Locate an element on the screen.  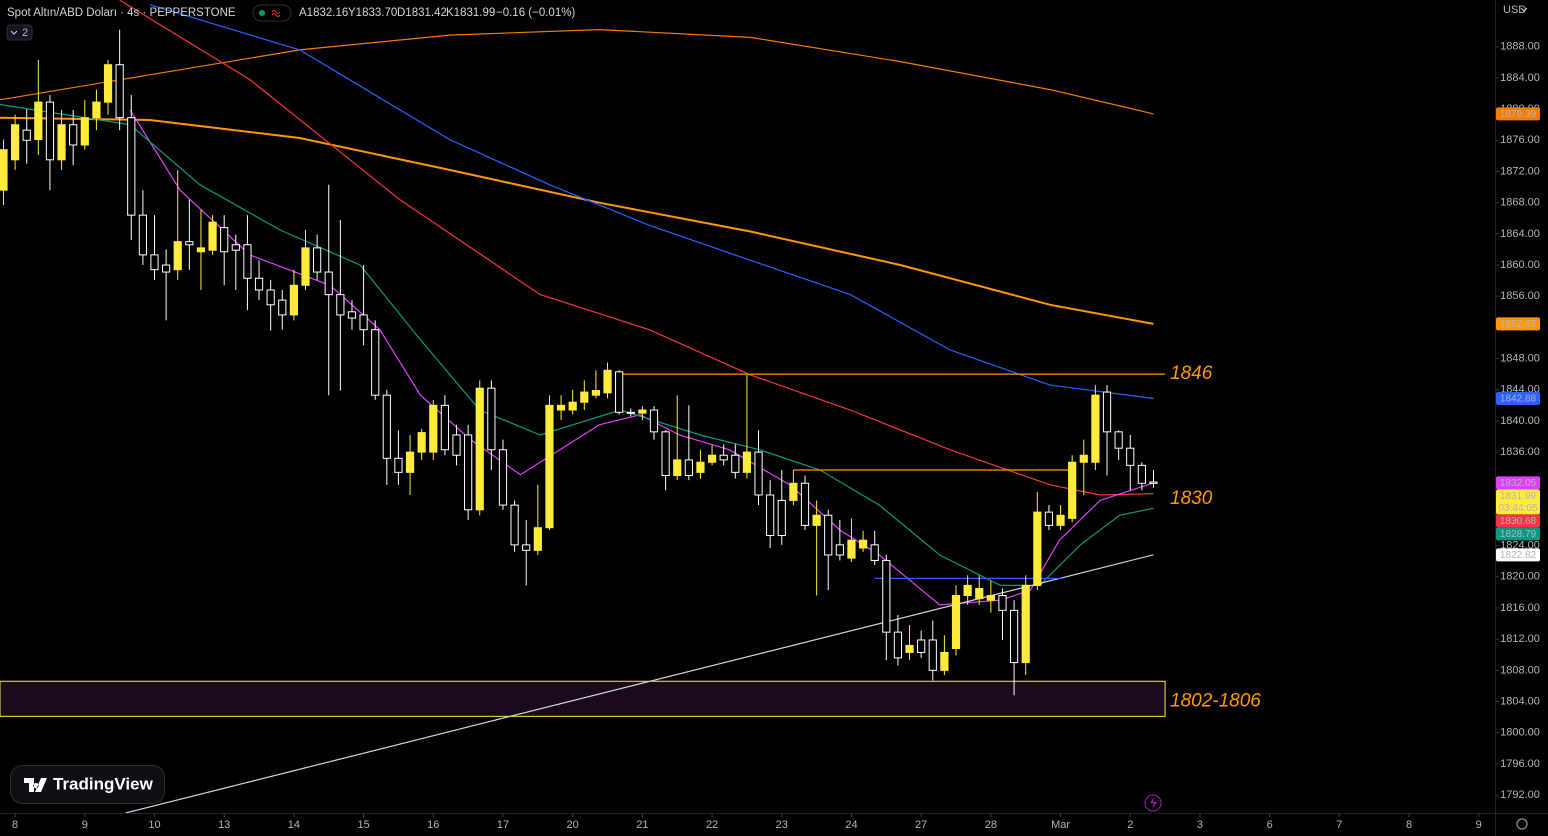
y-tick-label: 1836.00 is located at coordinates (1520, 452).